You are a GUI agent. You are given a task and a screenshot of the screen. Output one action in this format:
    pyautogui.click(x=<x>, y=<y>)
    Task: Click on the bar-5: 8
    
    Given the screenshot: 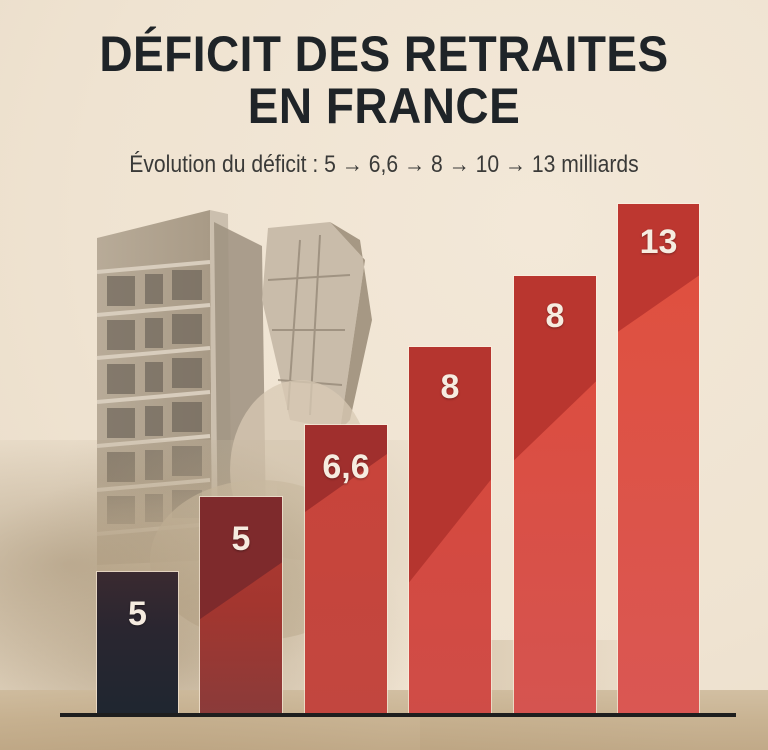 What is the action you would take?
    pyautogui.click(x=555, y=495)
    